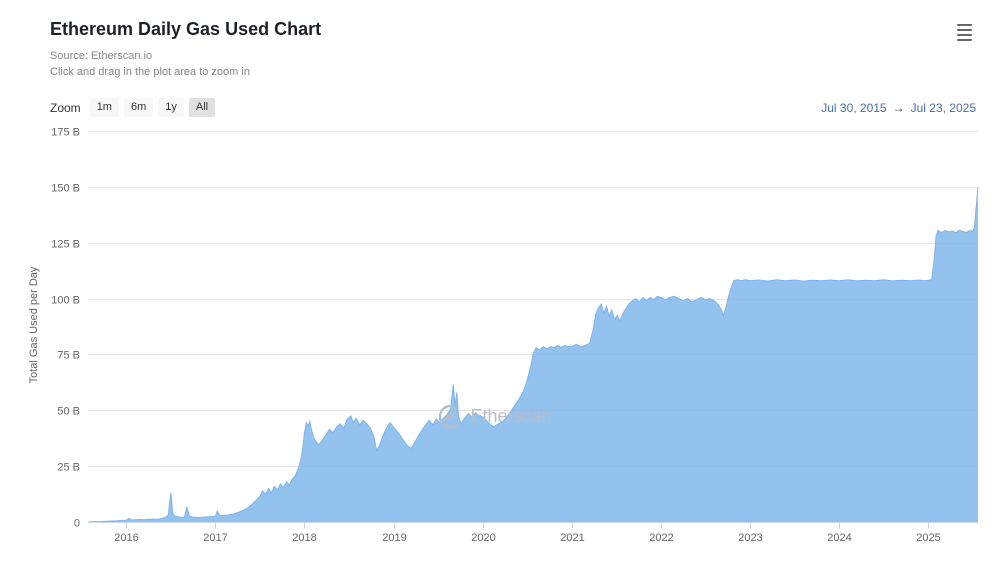 This screenshot has height=564, width=995. Describe the element at coordinates (483, 538) in the screenshot. I see `x-tick-label: 2020` at that location.